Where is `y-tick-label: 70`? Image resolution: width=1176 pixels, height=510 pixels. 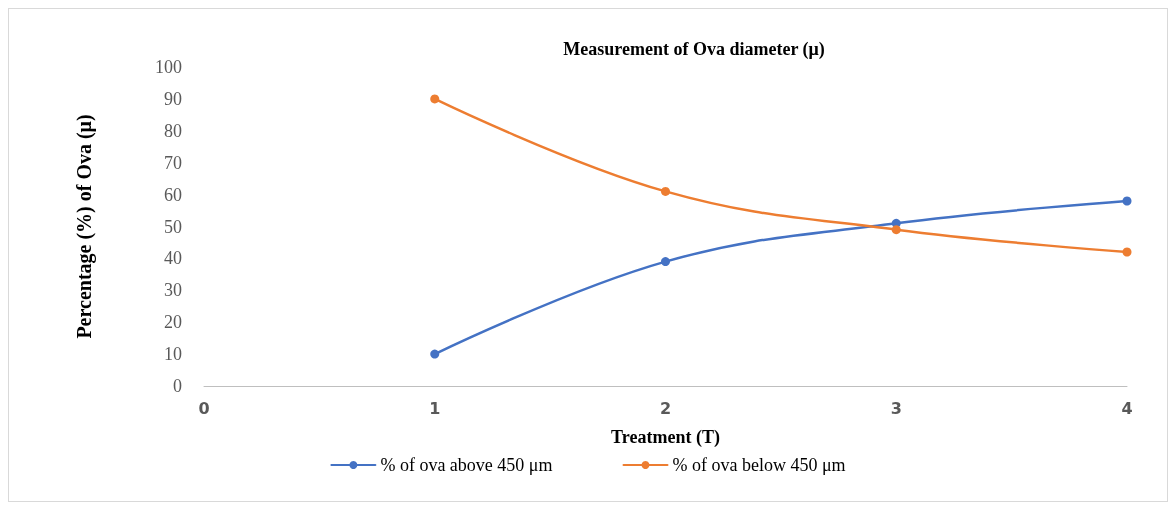 y-tick-label: 70 is located at coordinates (173, 162).